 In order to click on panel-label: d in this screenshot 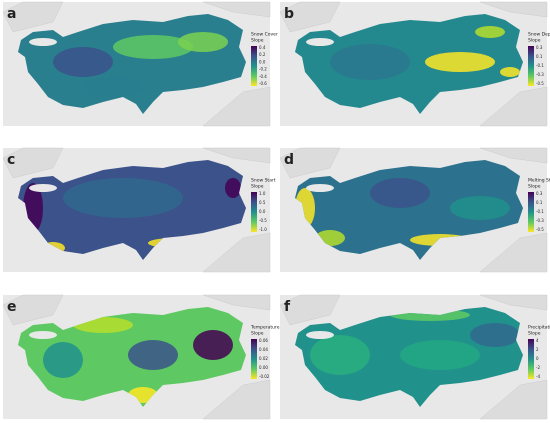, I will do `click(289, 160)`.